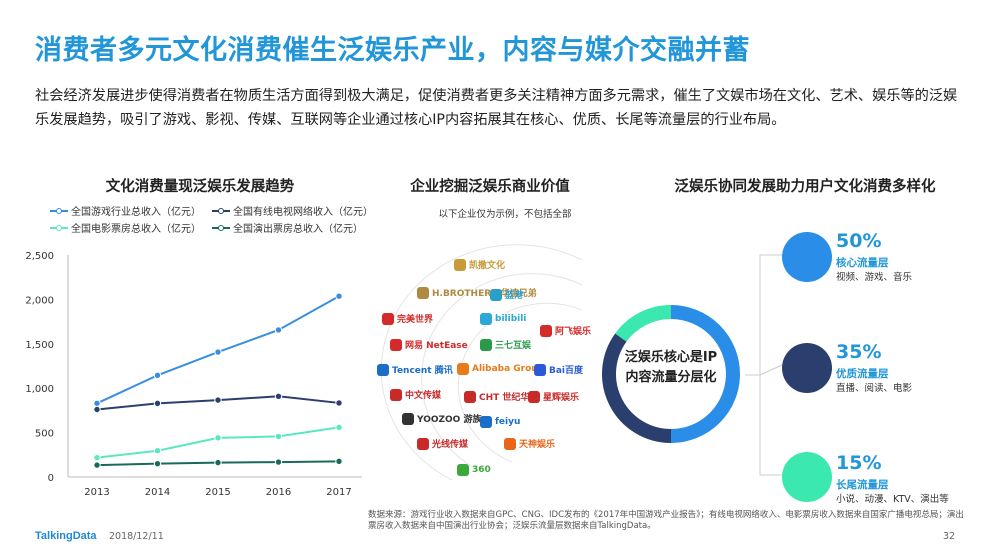  Describe the element at coordinates (44, 434) in the screenshot. I see `y-tick-label: 500` at that location.